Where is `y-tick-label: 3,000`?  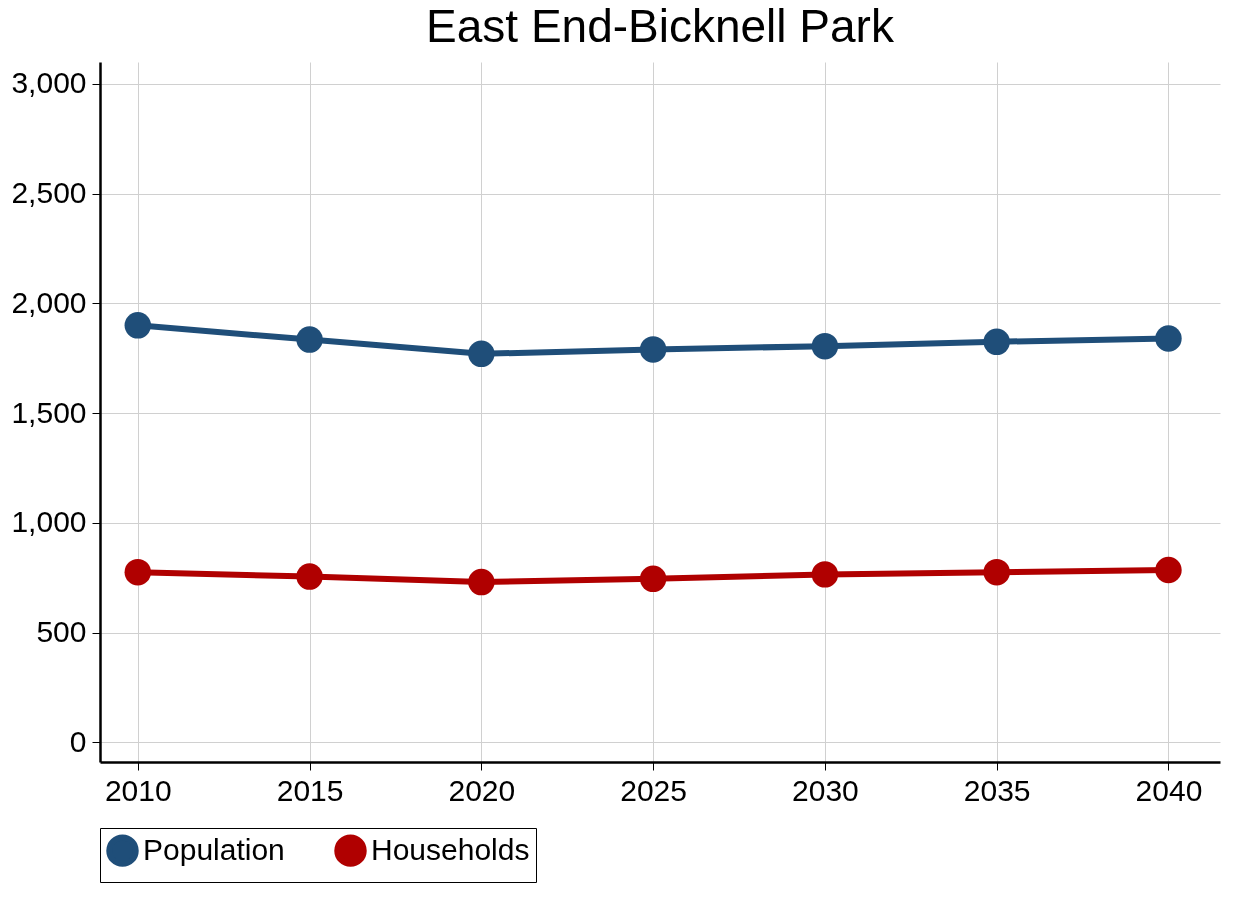
y-tick-label: 3,000 is located at coordinates (49, 83).